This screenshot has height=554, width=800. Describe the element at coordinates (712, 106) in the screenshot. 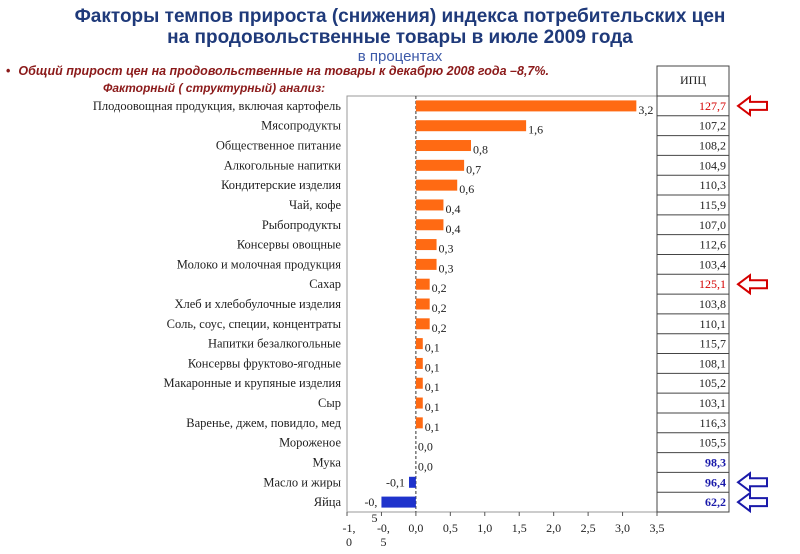

I see `ipc-value: 127,7` at that location.